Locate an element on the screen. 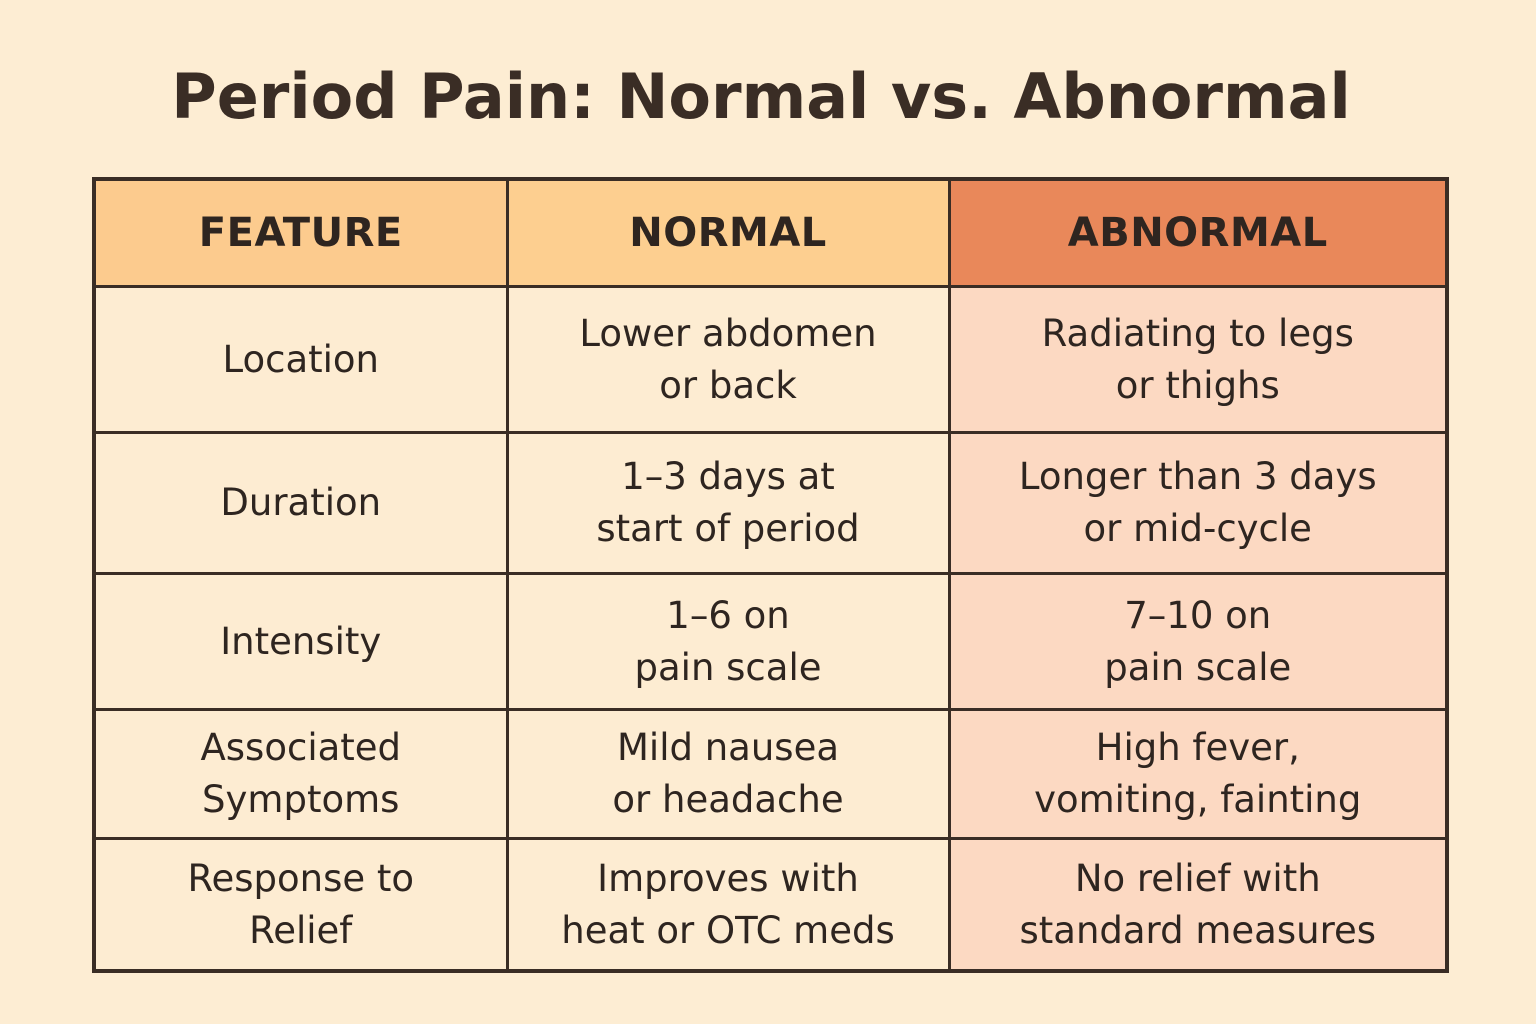  cell-line: Duration is located at coordinates (301, 503).